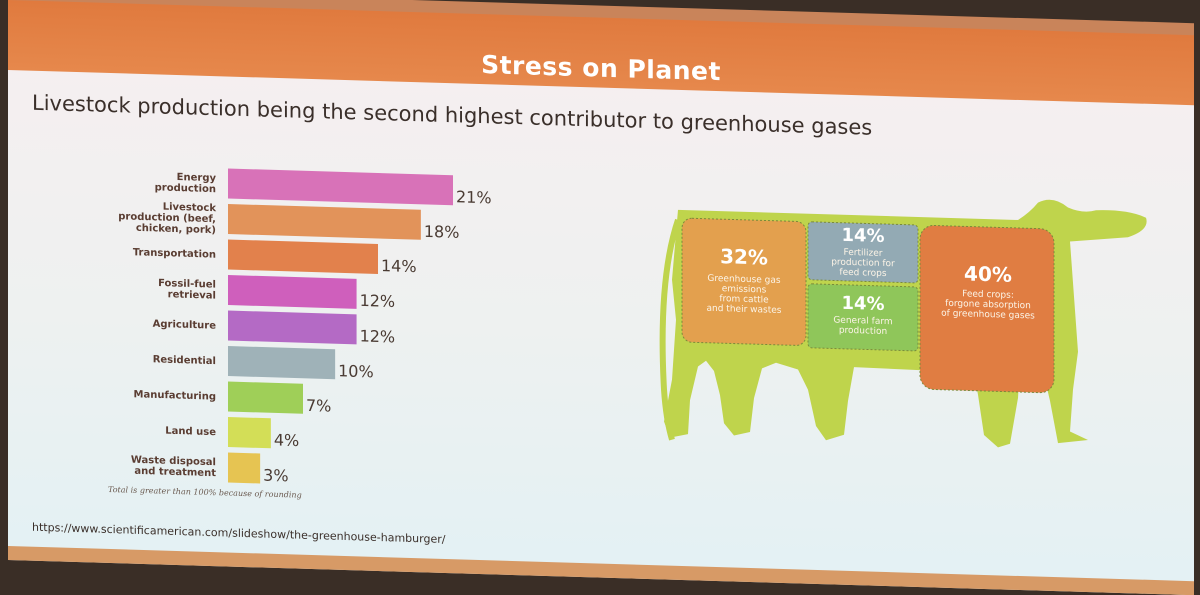 This screenshot has height=595, width=1200. Describe the element at coordinates (744, 256) in the screenshot. I see `segment-32-percent: 32%` at that location.